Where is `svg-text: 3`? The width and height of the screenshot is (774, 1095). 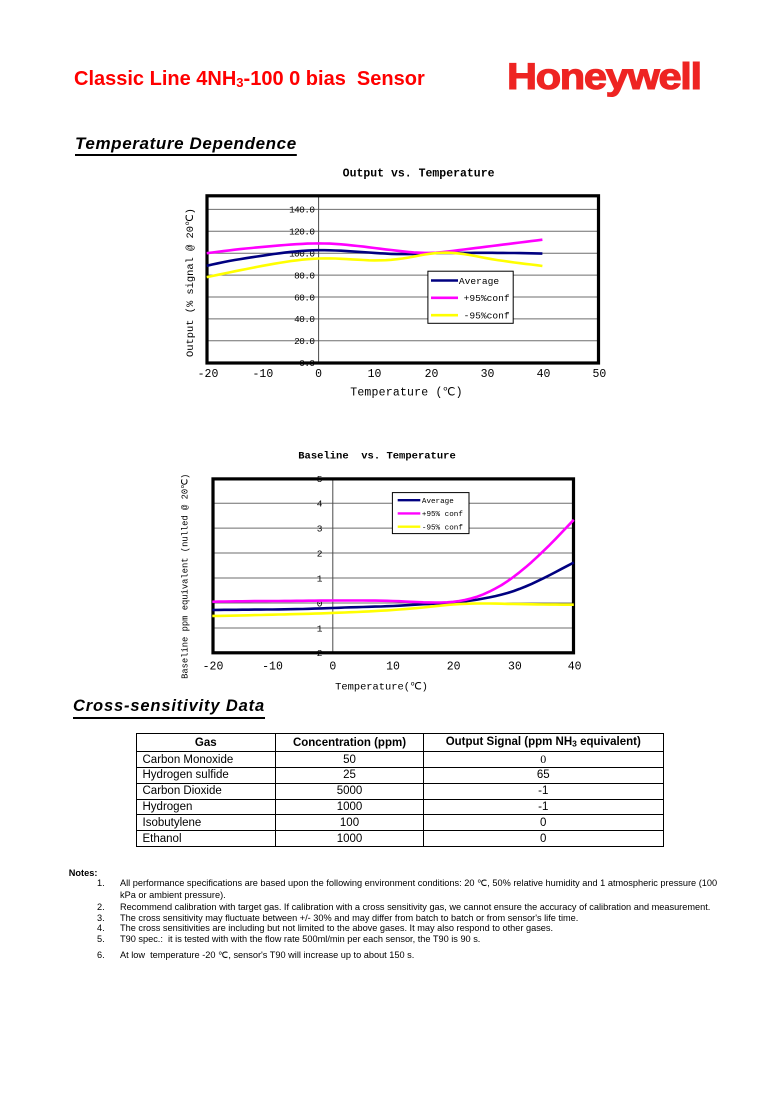
svg-text: 3 is located at coordinates (320, 528).